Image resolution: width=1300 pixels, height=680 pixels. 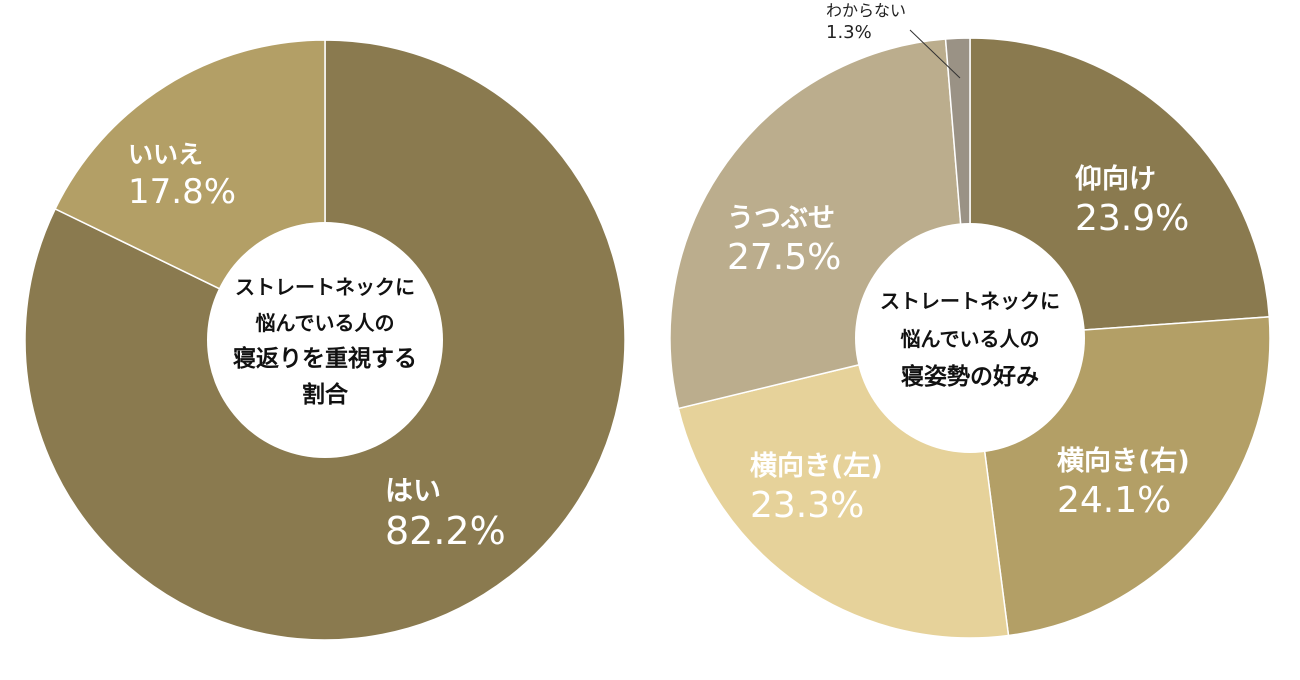 What do you see at coordinates (970, 301) in the screenshot?
I see `chart2-title-line-1: ストレートネックに` at bounding box center [970, 301].